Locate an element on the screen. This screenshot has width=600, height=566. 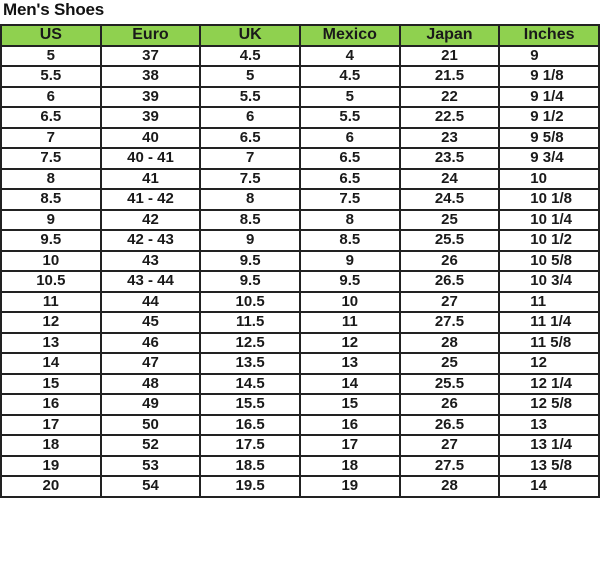
cell-euro: 41 is located at coordinates (150, 178).